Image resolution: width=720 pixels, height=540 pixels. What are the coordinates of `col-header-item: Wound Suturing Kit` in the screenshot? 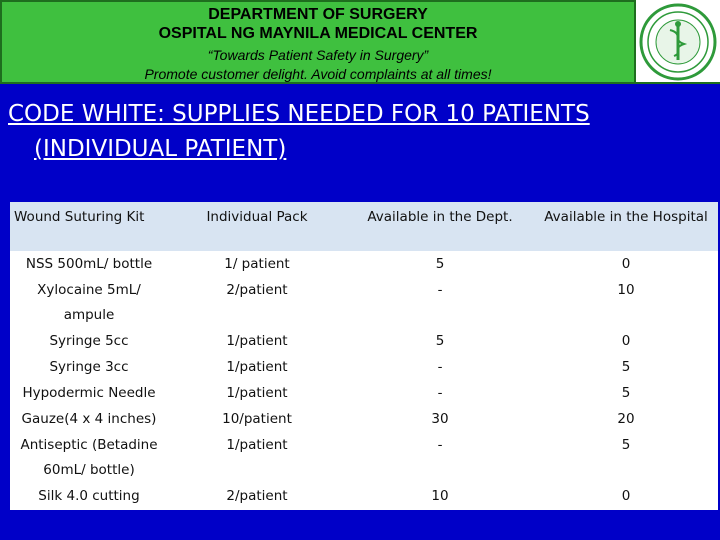 It's located at (89, 227).